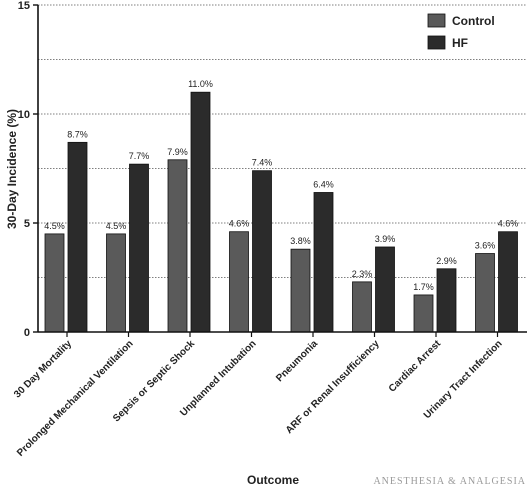 This screenshot has height=493, width=529. I want to click on data-label-hf-6: 2.9%, so click(446, 261).